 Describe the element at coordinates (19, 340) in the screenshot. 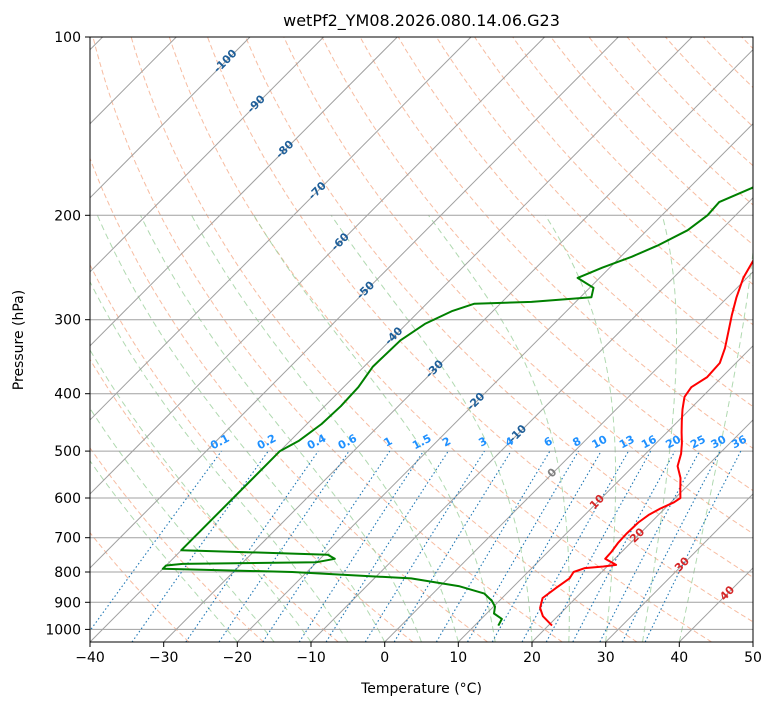

I see `y-axis-label: Pressure (hPa)` at that location.